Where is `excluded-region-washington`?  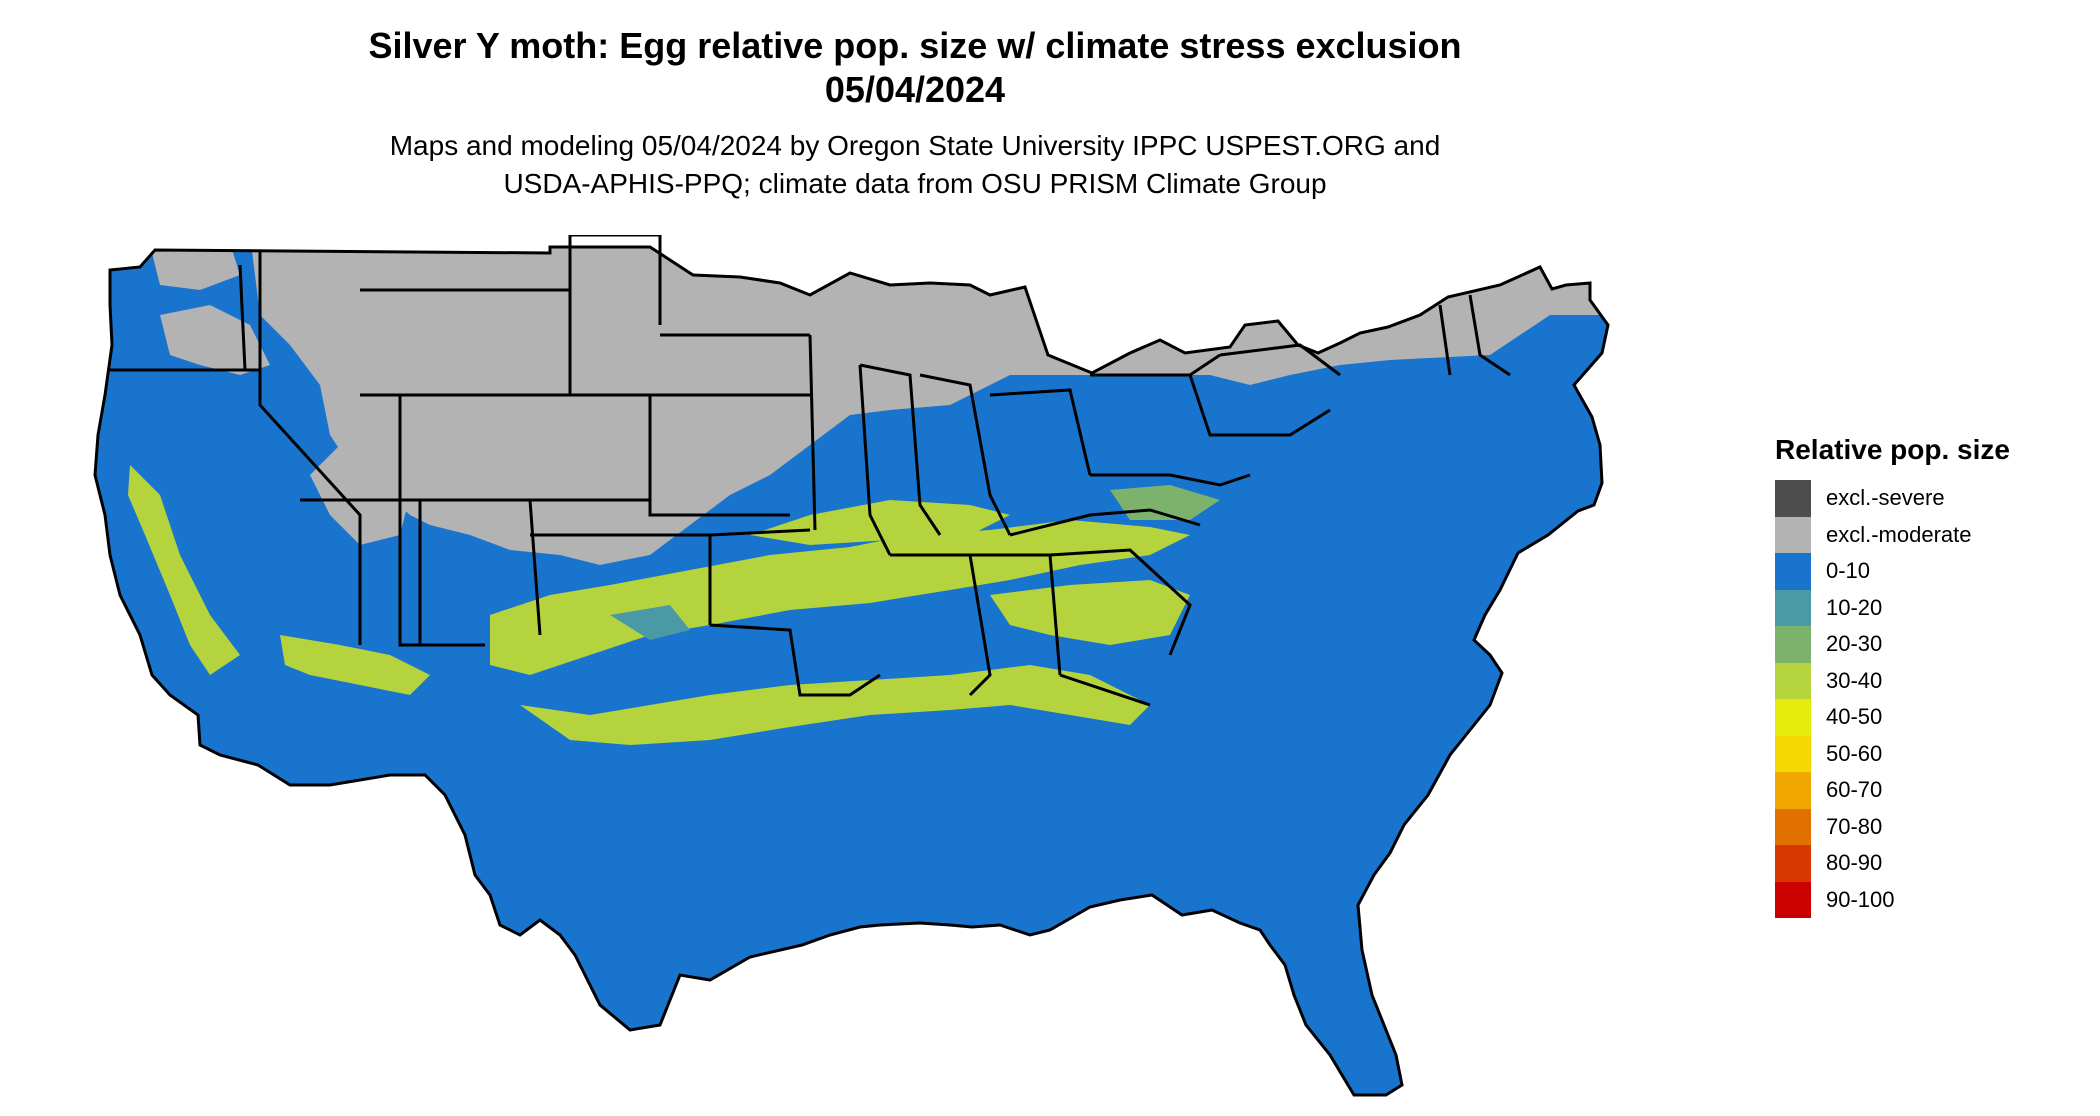 excluded-region-washington is located at coordinates (195, 268).